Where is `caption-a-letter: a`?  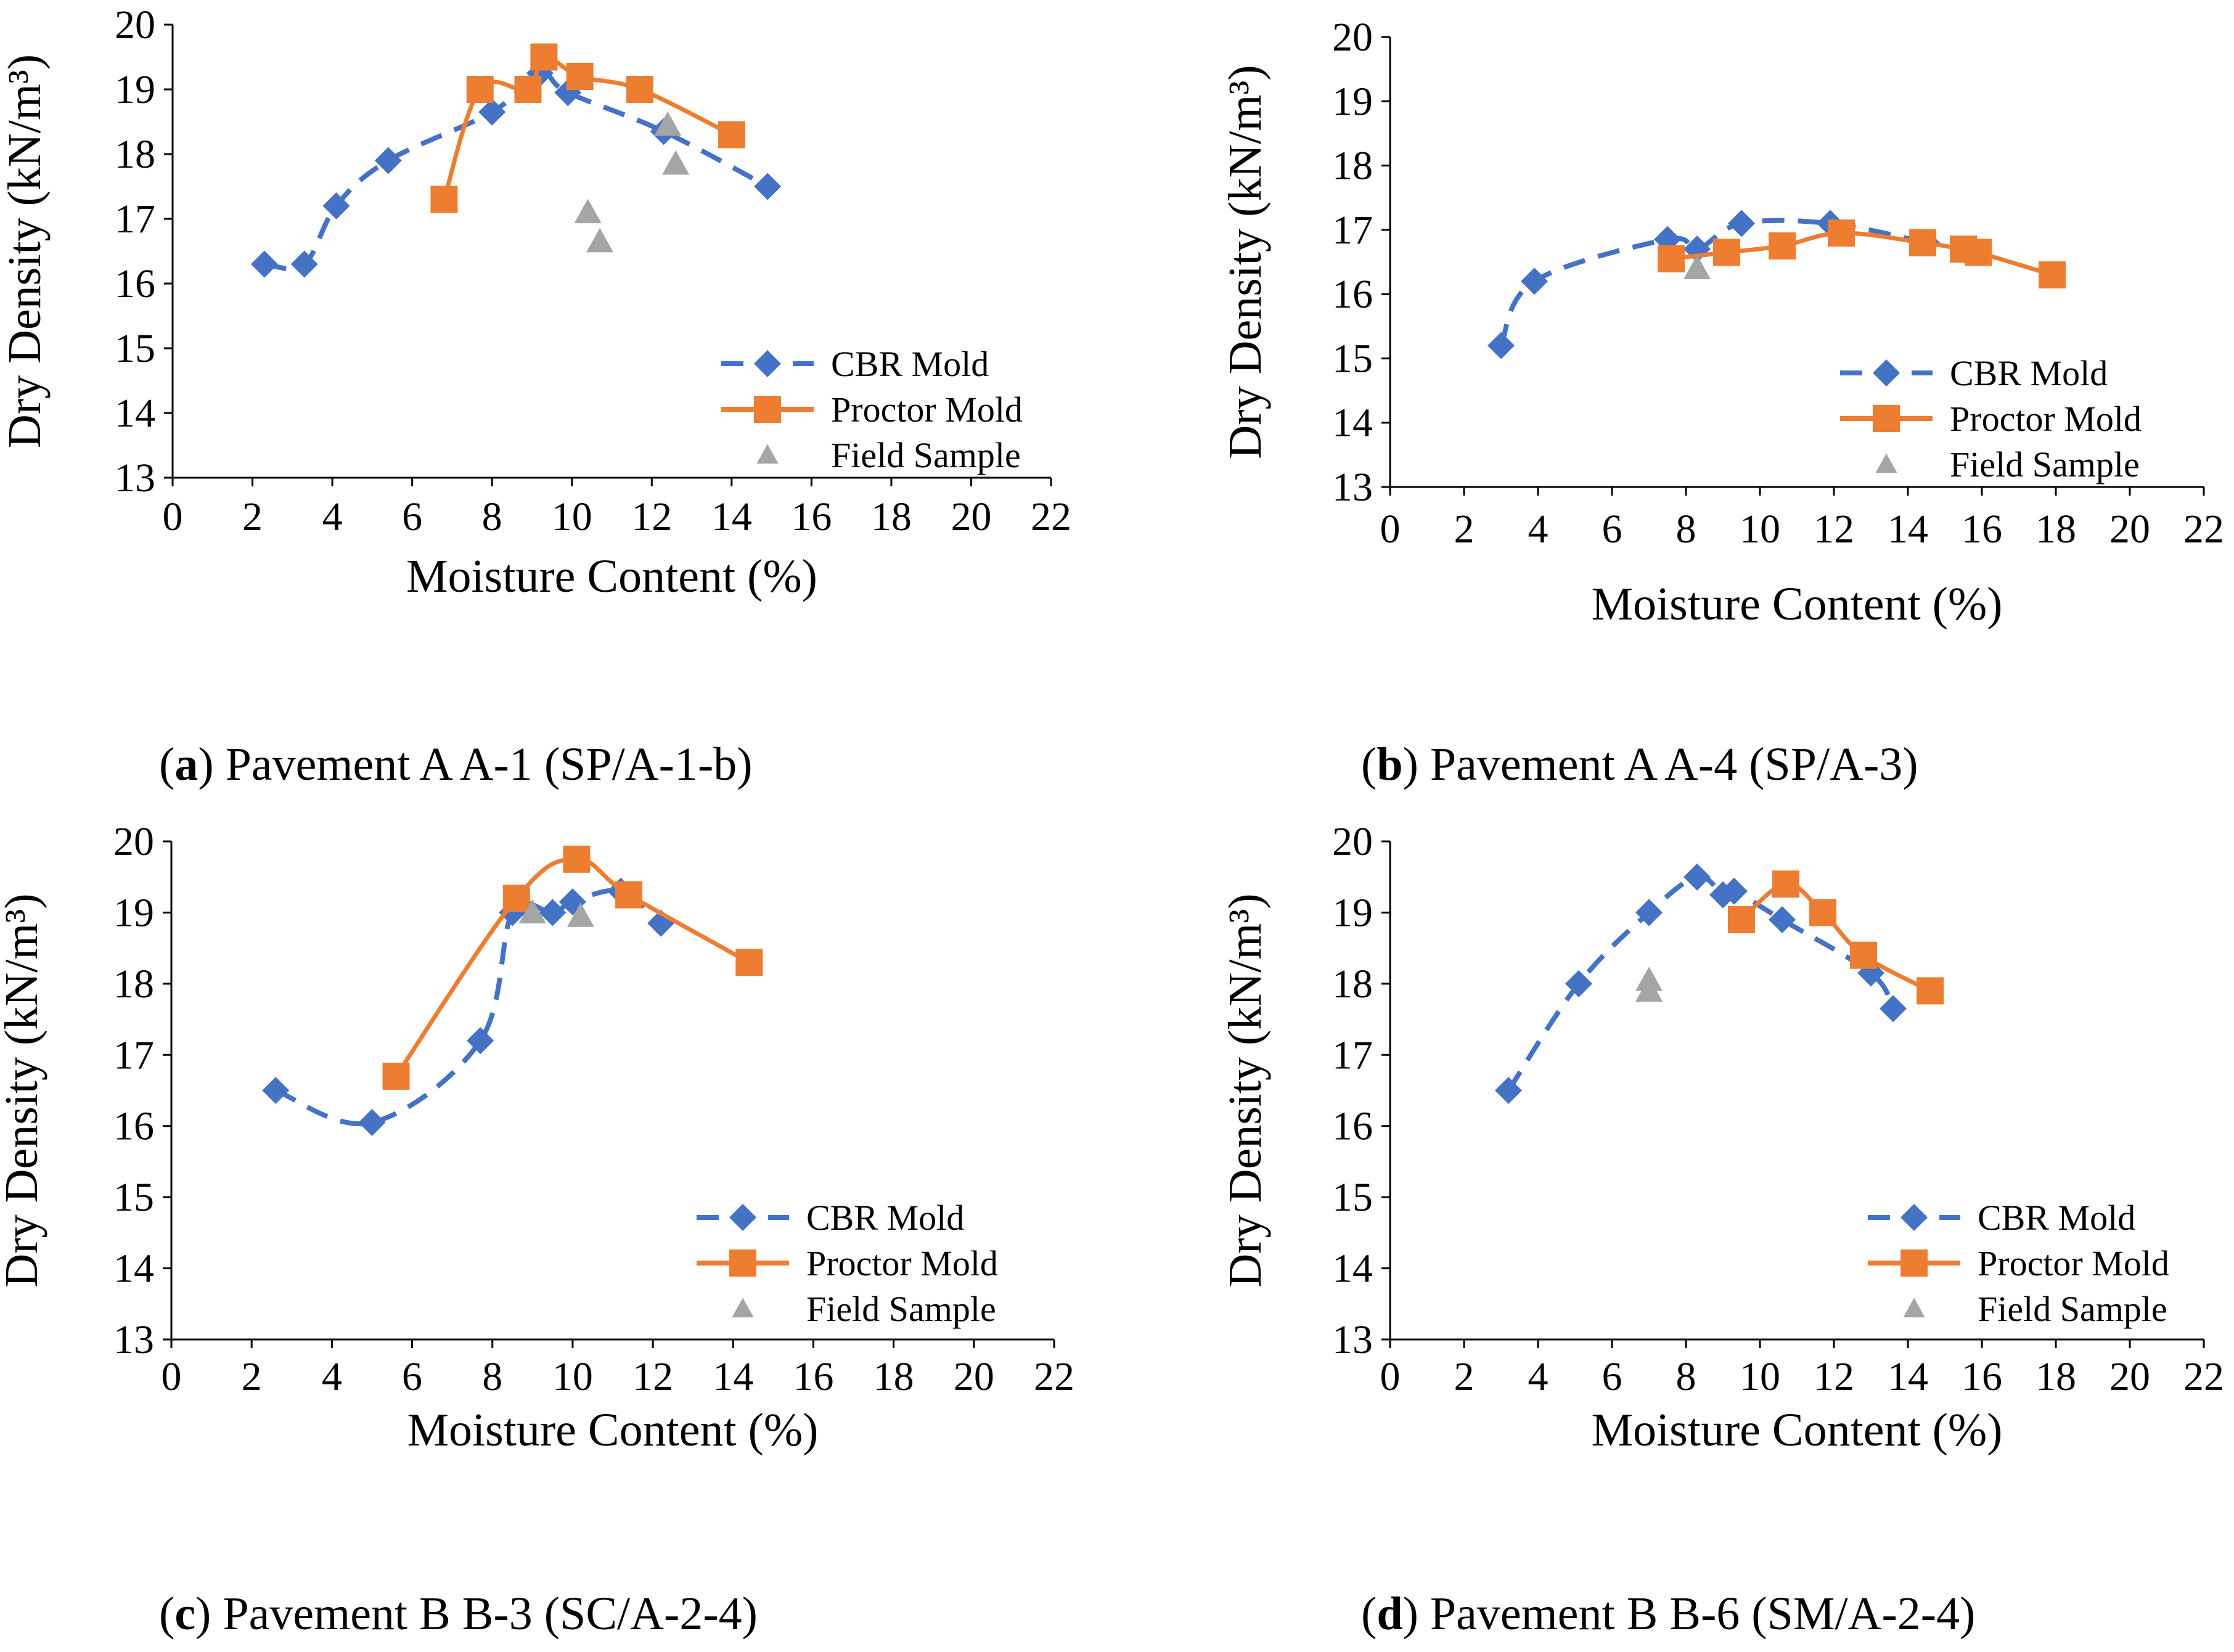
caption-a-letter: a is located at coordinates (186, 764).